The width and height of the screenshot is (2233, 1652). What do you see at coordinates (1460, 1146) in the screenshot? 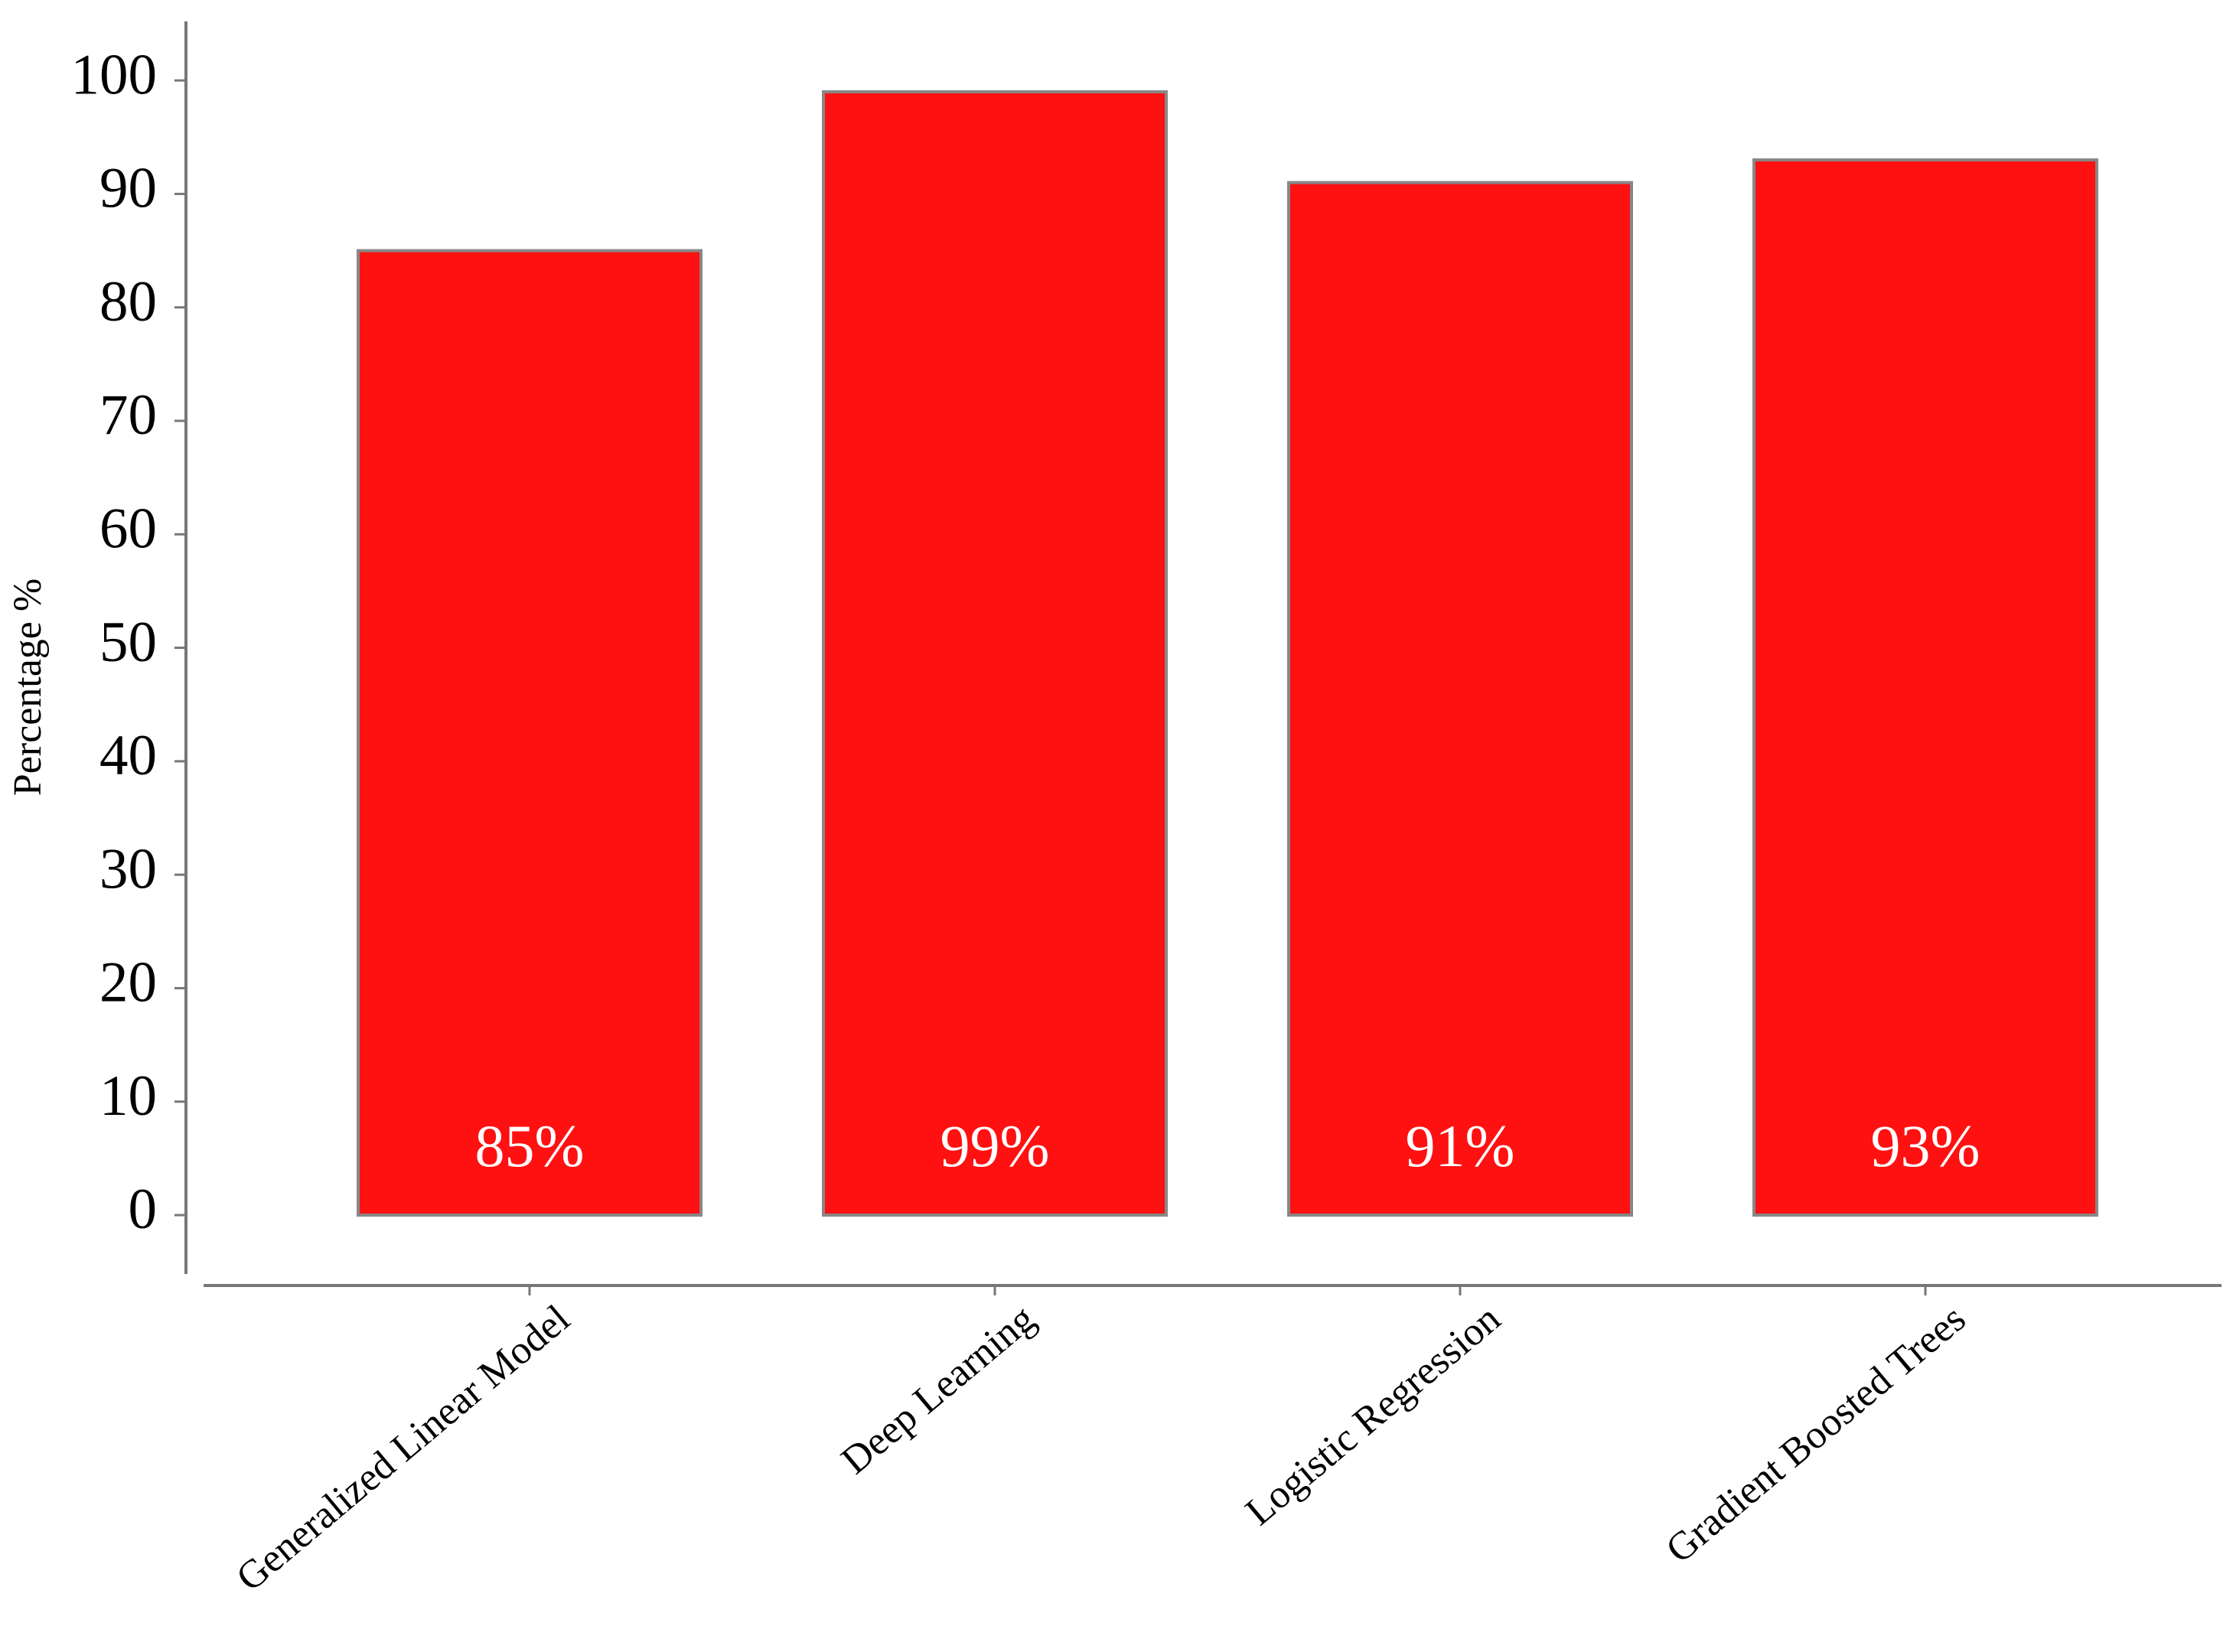
I see `value-label: 91%` at bounding box center [1460, 1146].